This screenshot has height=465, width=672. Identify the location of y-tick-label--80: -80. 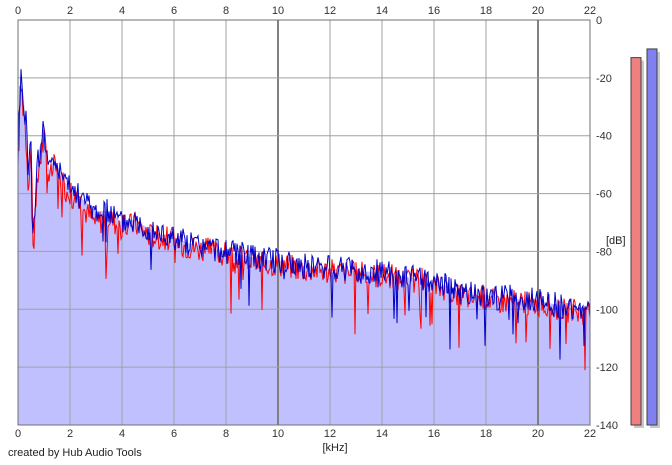
(604, 252).